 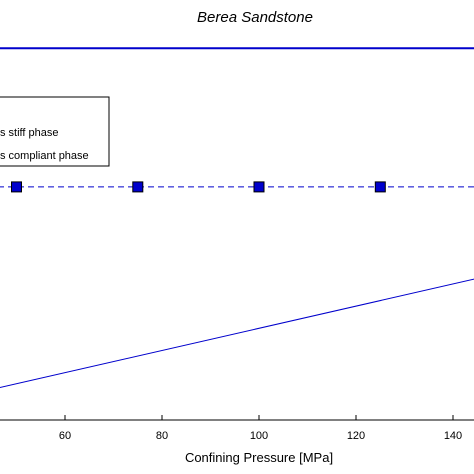 I want to click on x-ticks: 60 80 100 120 140, so click(x=260, y=428).